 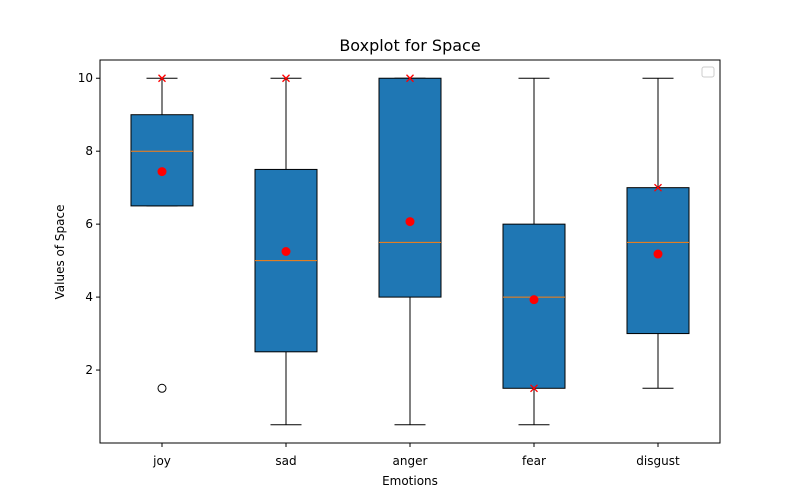 What do you see at coordinates (658, 461) in the screenshot?
I see `x-tick-label: disgust` at bounding box center [658, 461].